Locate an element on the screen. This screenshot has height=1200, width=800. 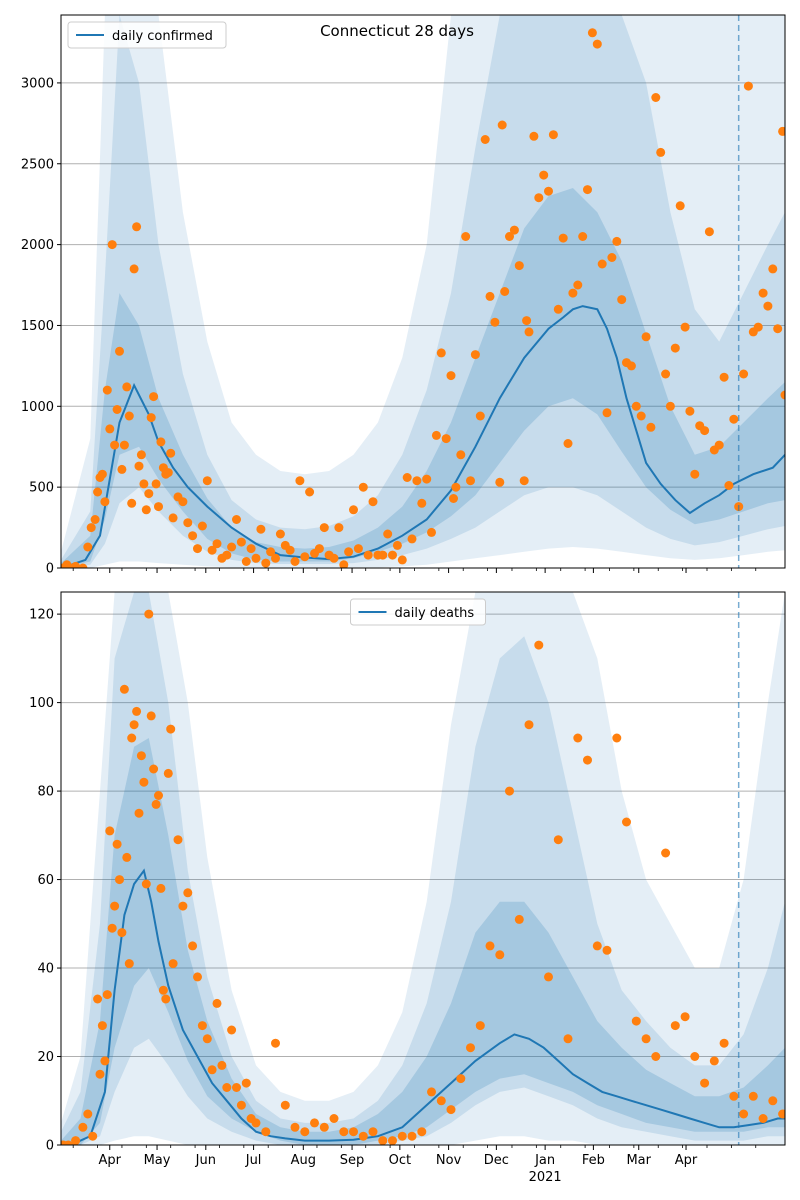
x-tick-label: Jul is located at coordinates (253, 1160).